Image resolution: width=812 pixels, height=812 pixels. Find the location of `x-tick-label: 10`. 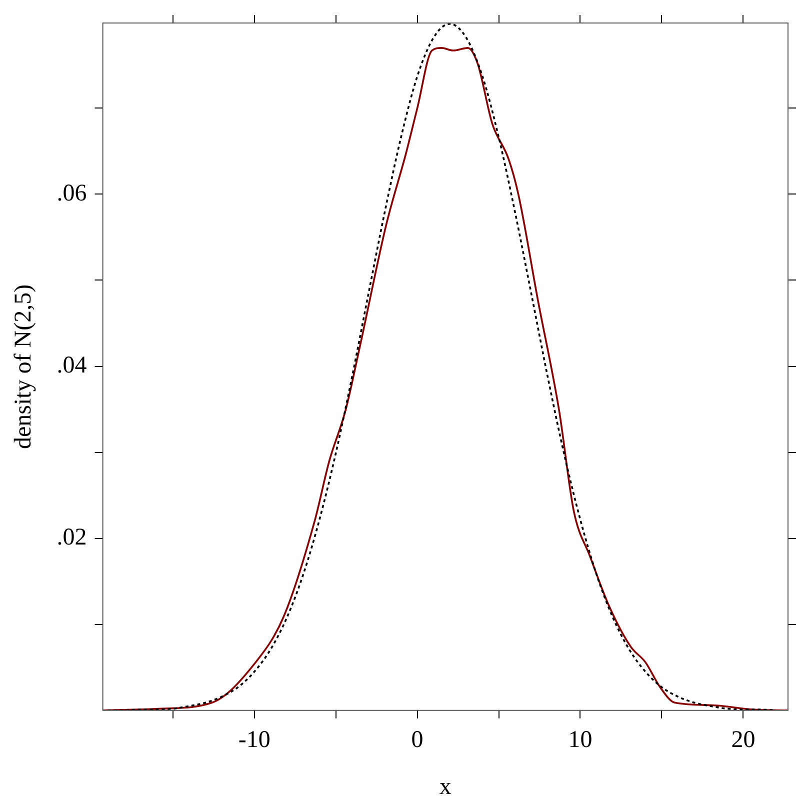

x-tick-label: 10 is located at coordinates (580, 740).